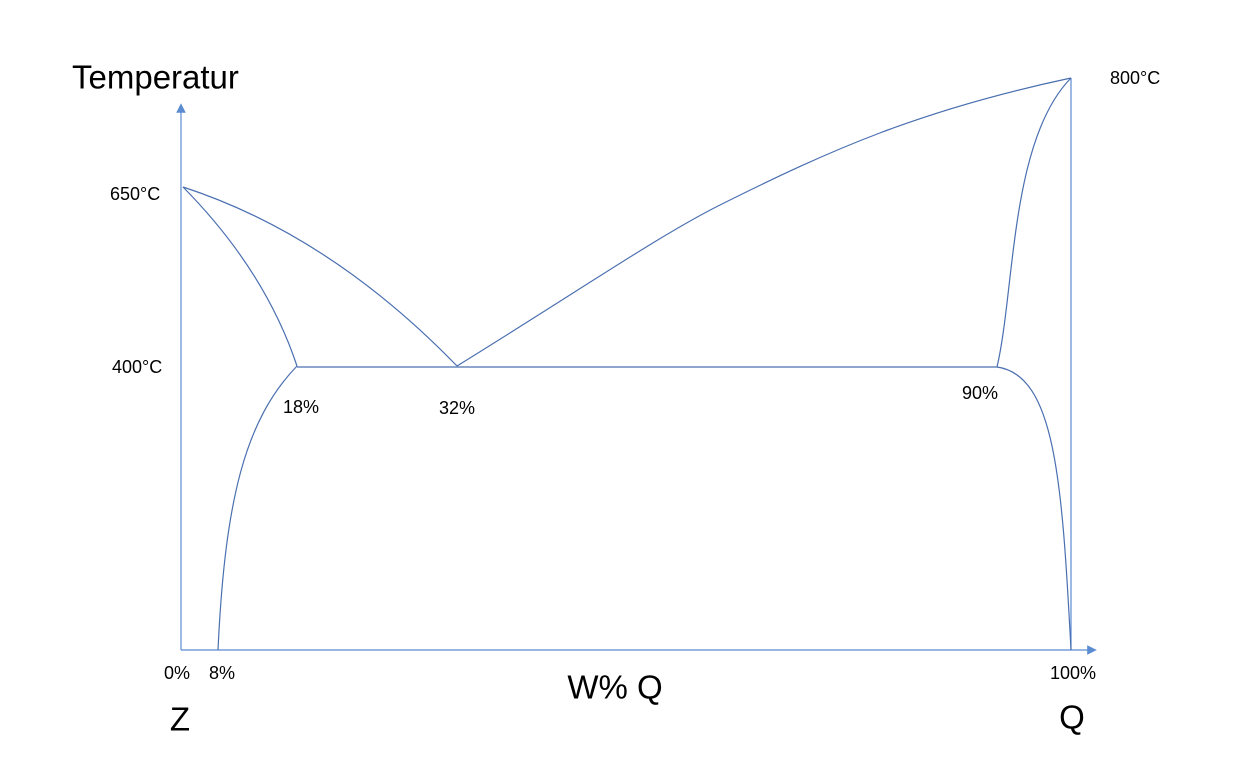  What do you see at coordinates (1073, 673) in the screenshot?
I see `x-tick-label: 100%` at bounding box center [1073, 673].